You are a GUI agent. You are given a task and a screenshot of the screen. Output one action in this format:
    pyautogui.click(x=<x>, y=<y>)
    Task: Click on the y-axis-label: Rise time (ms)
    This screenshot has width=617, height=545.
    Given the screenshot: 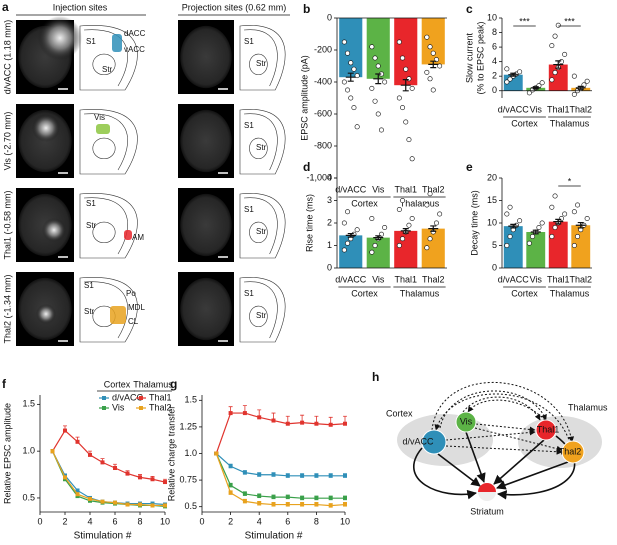 What is the action you would take?
    pyautogui.click(x=309, y=223)
    